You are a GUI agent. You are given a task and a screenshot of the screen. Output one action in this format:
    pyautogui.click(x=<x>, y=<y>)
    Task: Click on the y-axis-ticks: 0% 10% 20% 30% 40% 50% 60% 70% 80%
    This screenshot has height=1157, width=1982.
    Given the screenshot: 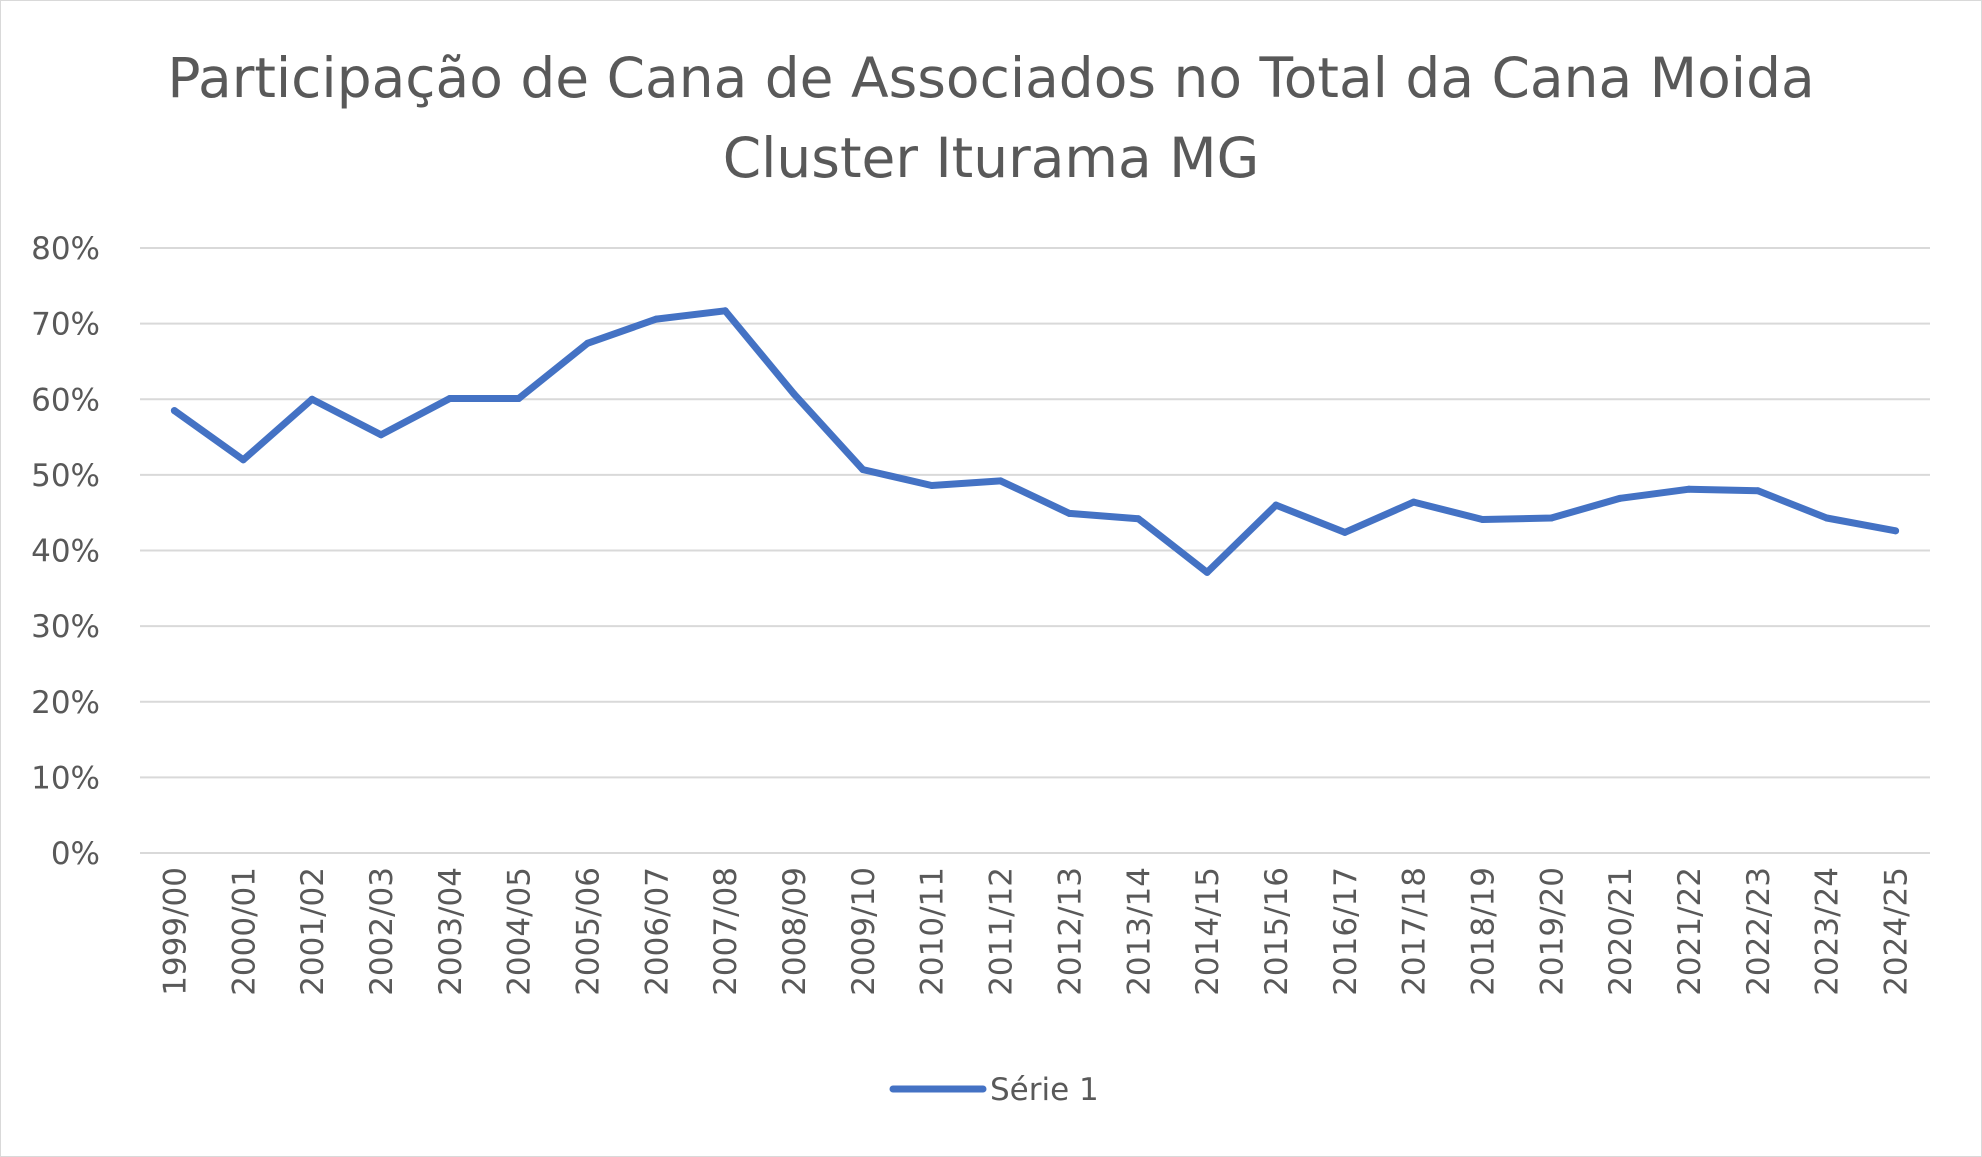 What is the action you would take?
    pyautogui.click(x=65, y=551)
    